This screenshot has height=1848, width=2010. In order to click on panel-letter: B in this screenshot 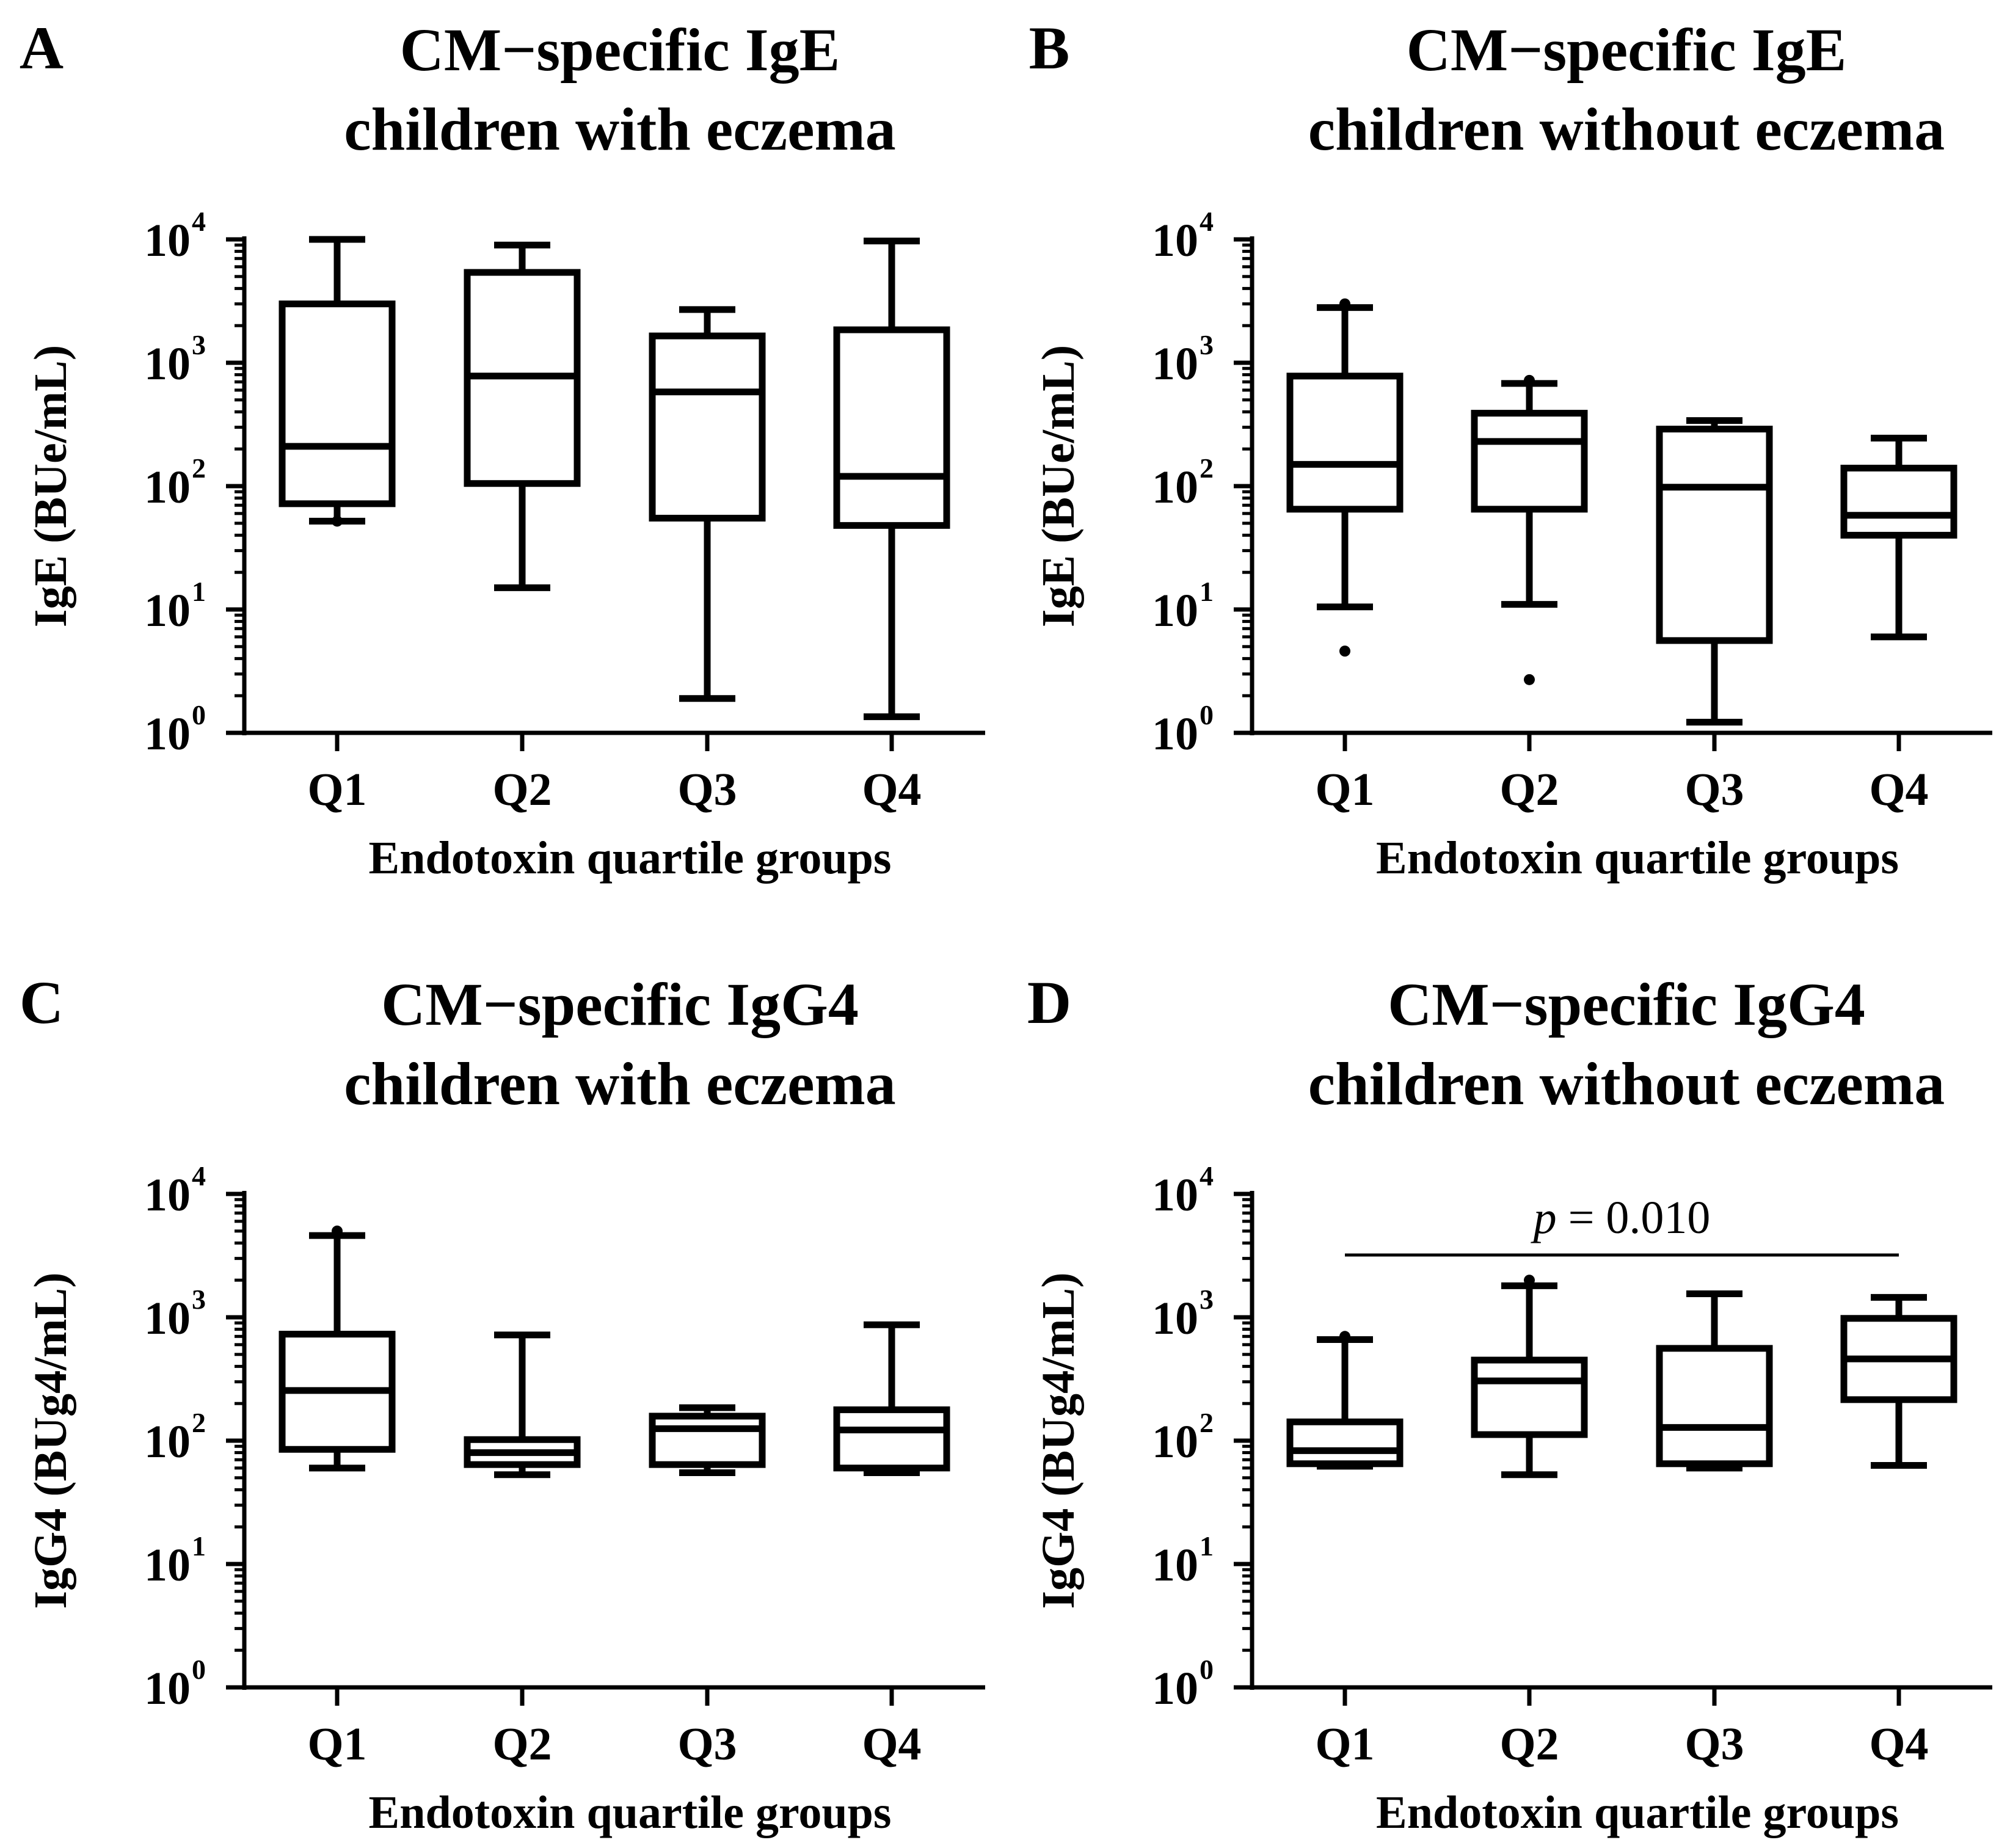, I will do `click(1049, 48)`.